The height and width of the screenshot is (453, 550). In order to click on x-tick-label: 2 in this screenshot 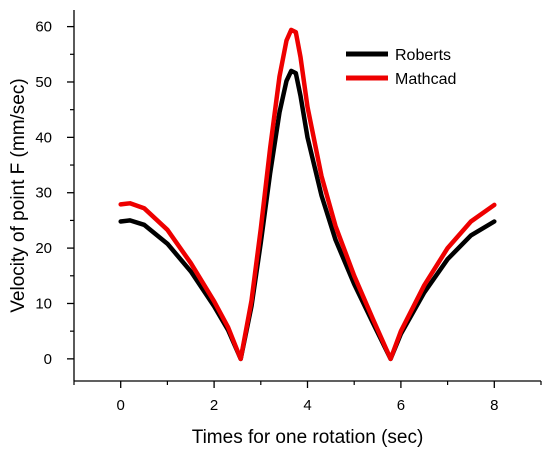, I will do `click(214, 405)`.